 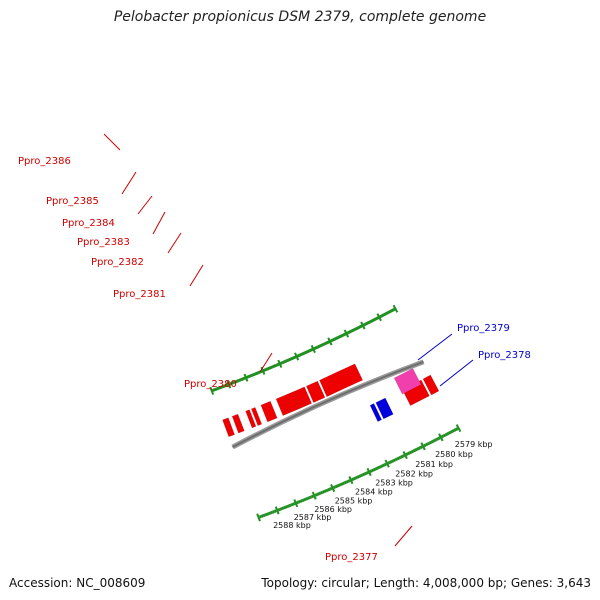 What do you see at coordinates (328, 404) in the screenshot?
I see `backbone-track` at bounding box center [328, 404].